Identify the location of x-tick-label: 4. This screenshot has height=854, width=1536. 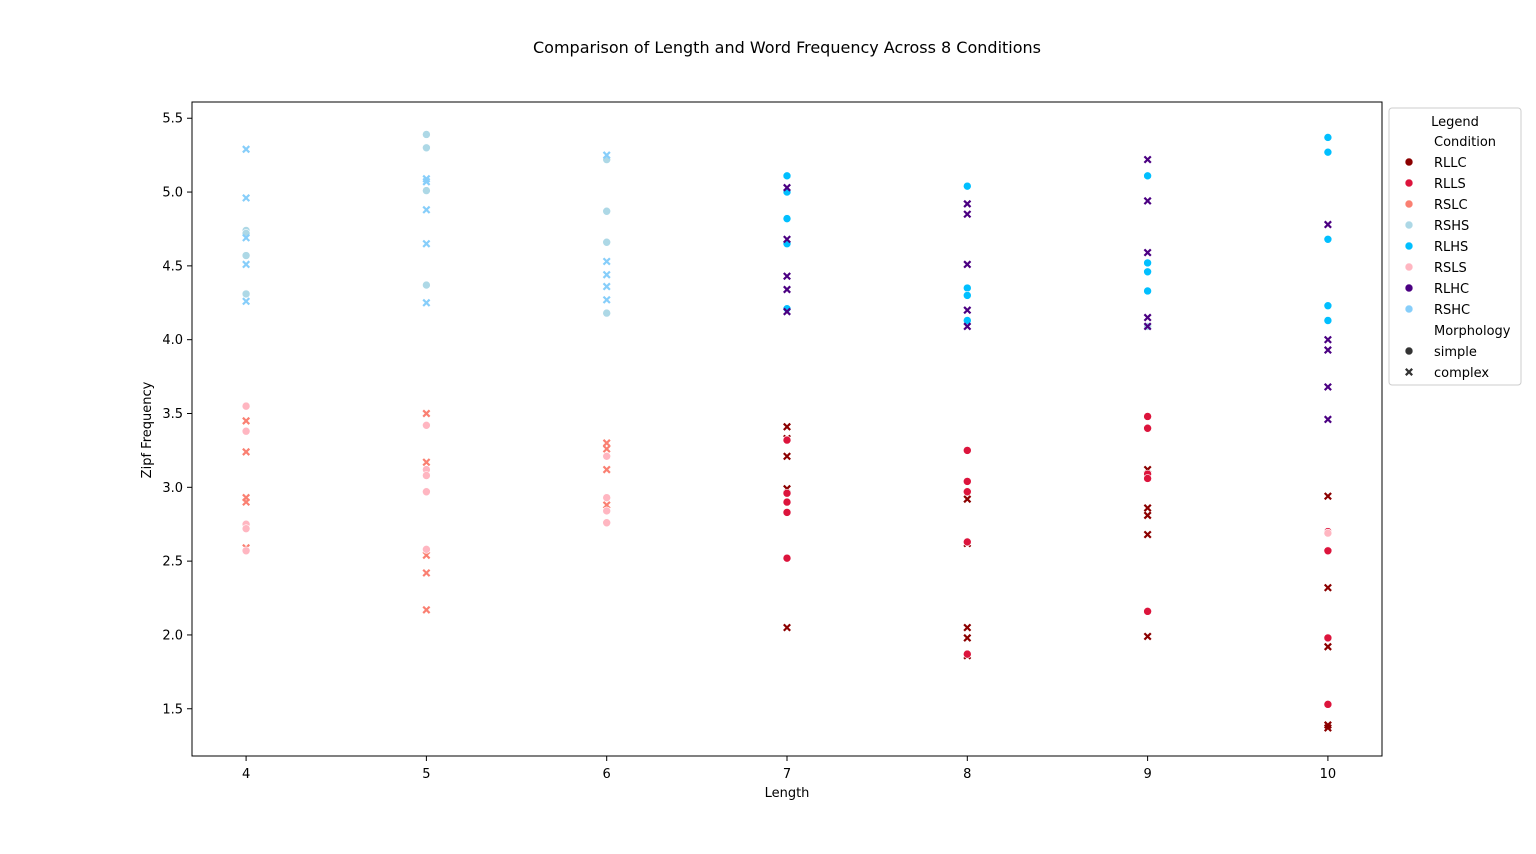
(246, 774).